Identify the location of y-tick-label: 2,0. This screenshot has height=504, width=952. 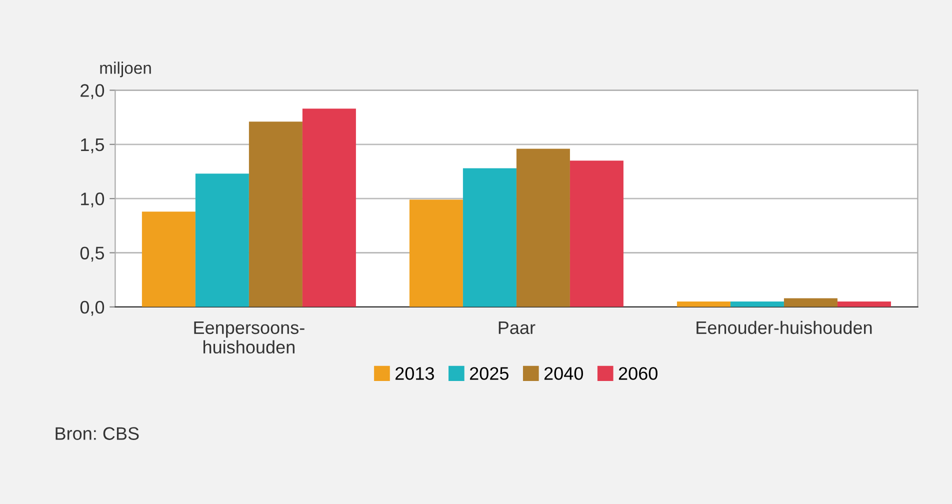
(92, 92).